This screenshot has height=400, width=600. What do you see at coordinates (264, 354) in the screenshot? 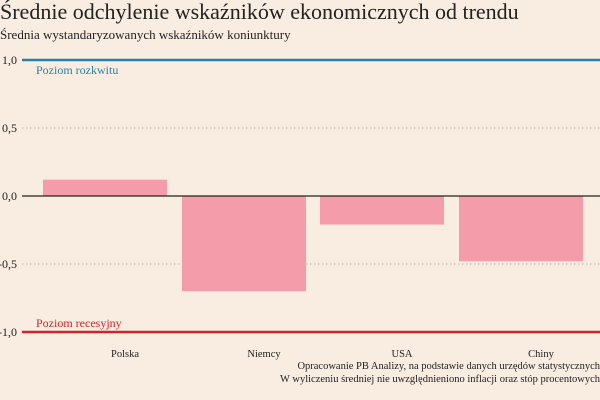
I see `category-label: Niemcy` at bounding box center [264, 354].